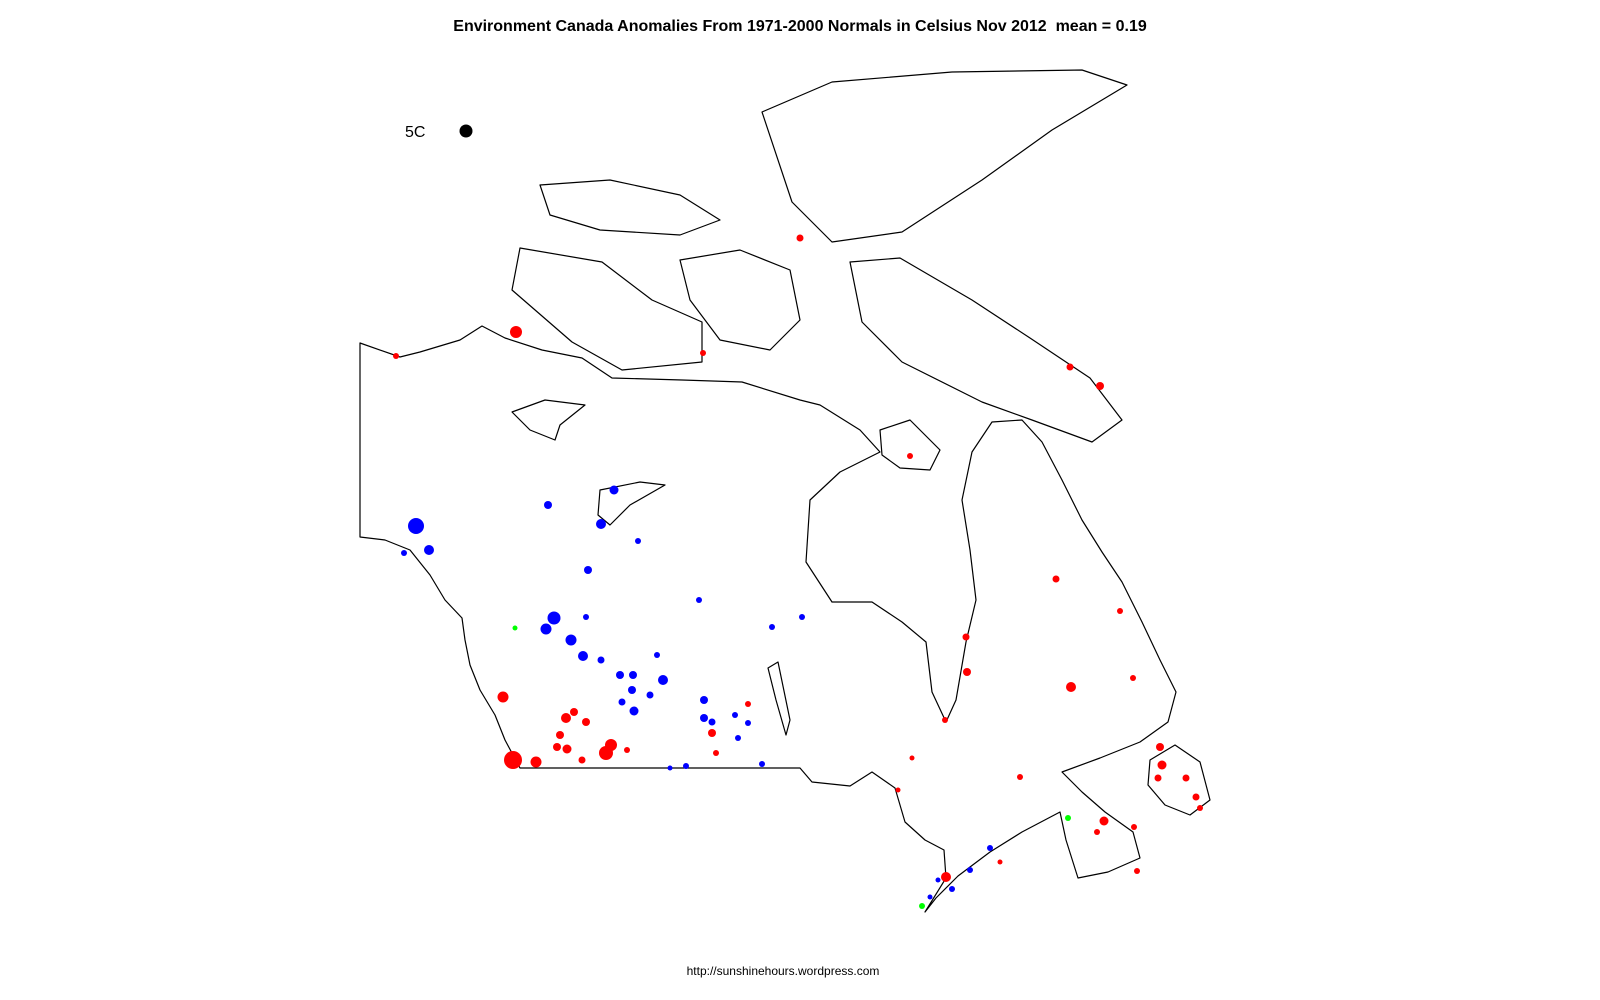  Describe the element at coordinates (466, 131) in the screenshot. I see `legend-symbol` at that location.